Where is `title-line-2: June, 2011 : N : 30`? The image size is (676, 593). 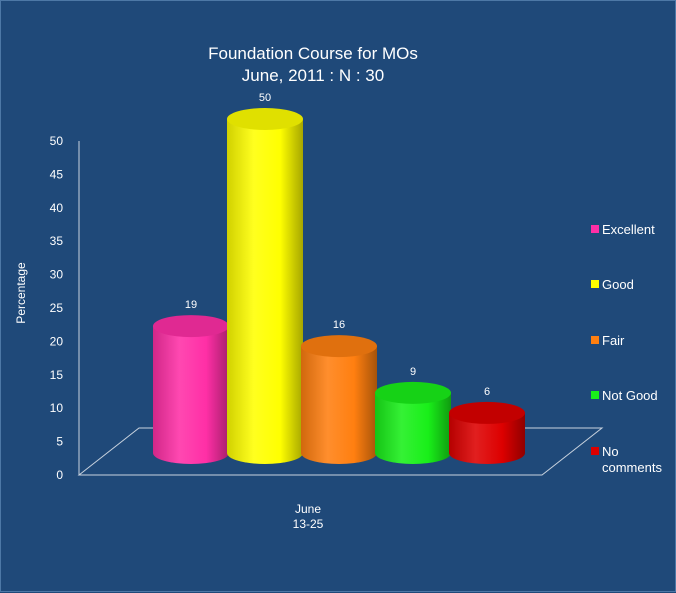 title-line-2: June, 2011 : N : 30 is located at coordinates (313, 75).